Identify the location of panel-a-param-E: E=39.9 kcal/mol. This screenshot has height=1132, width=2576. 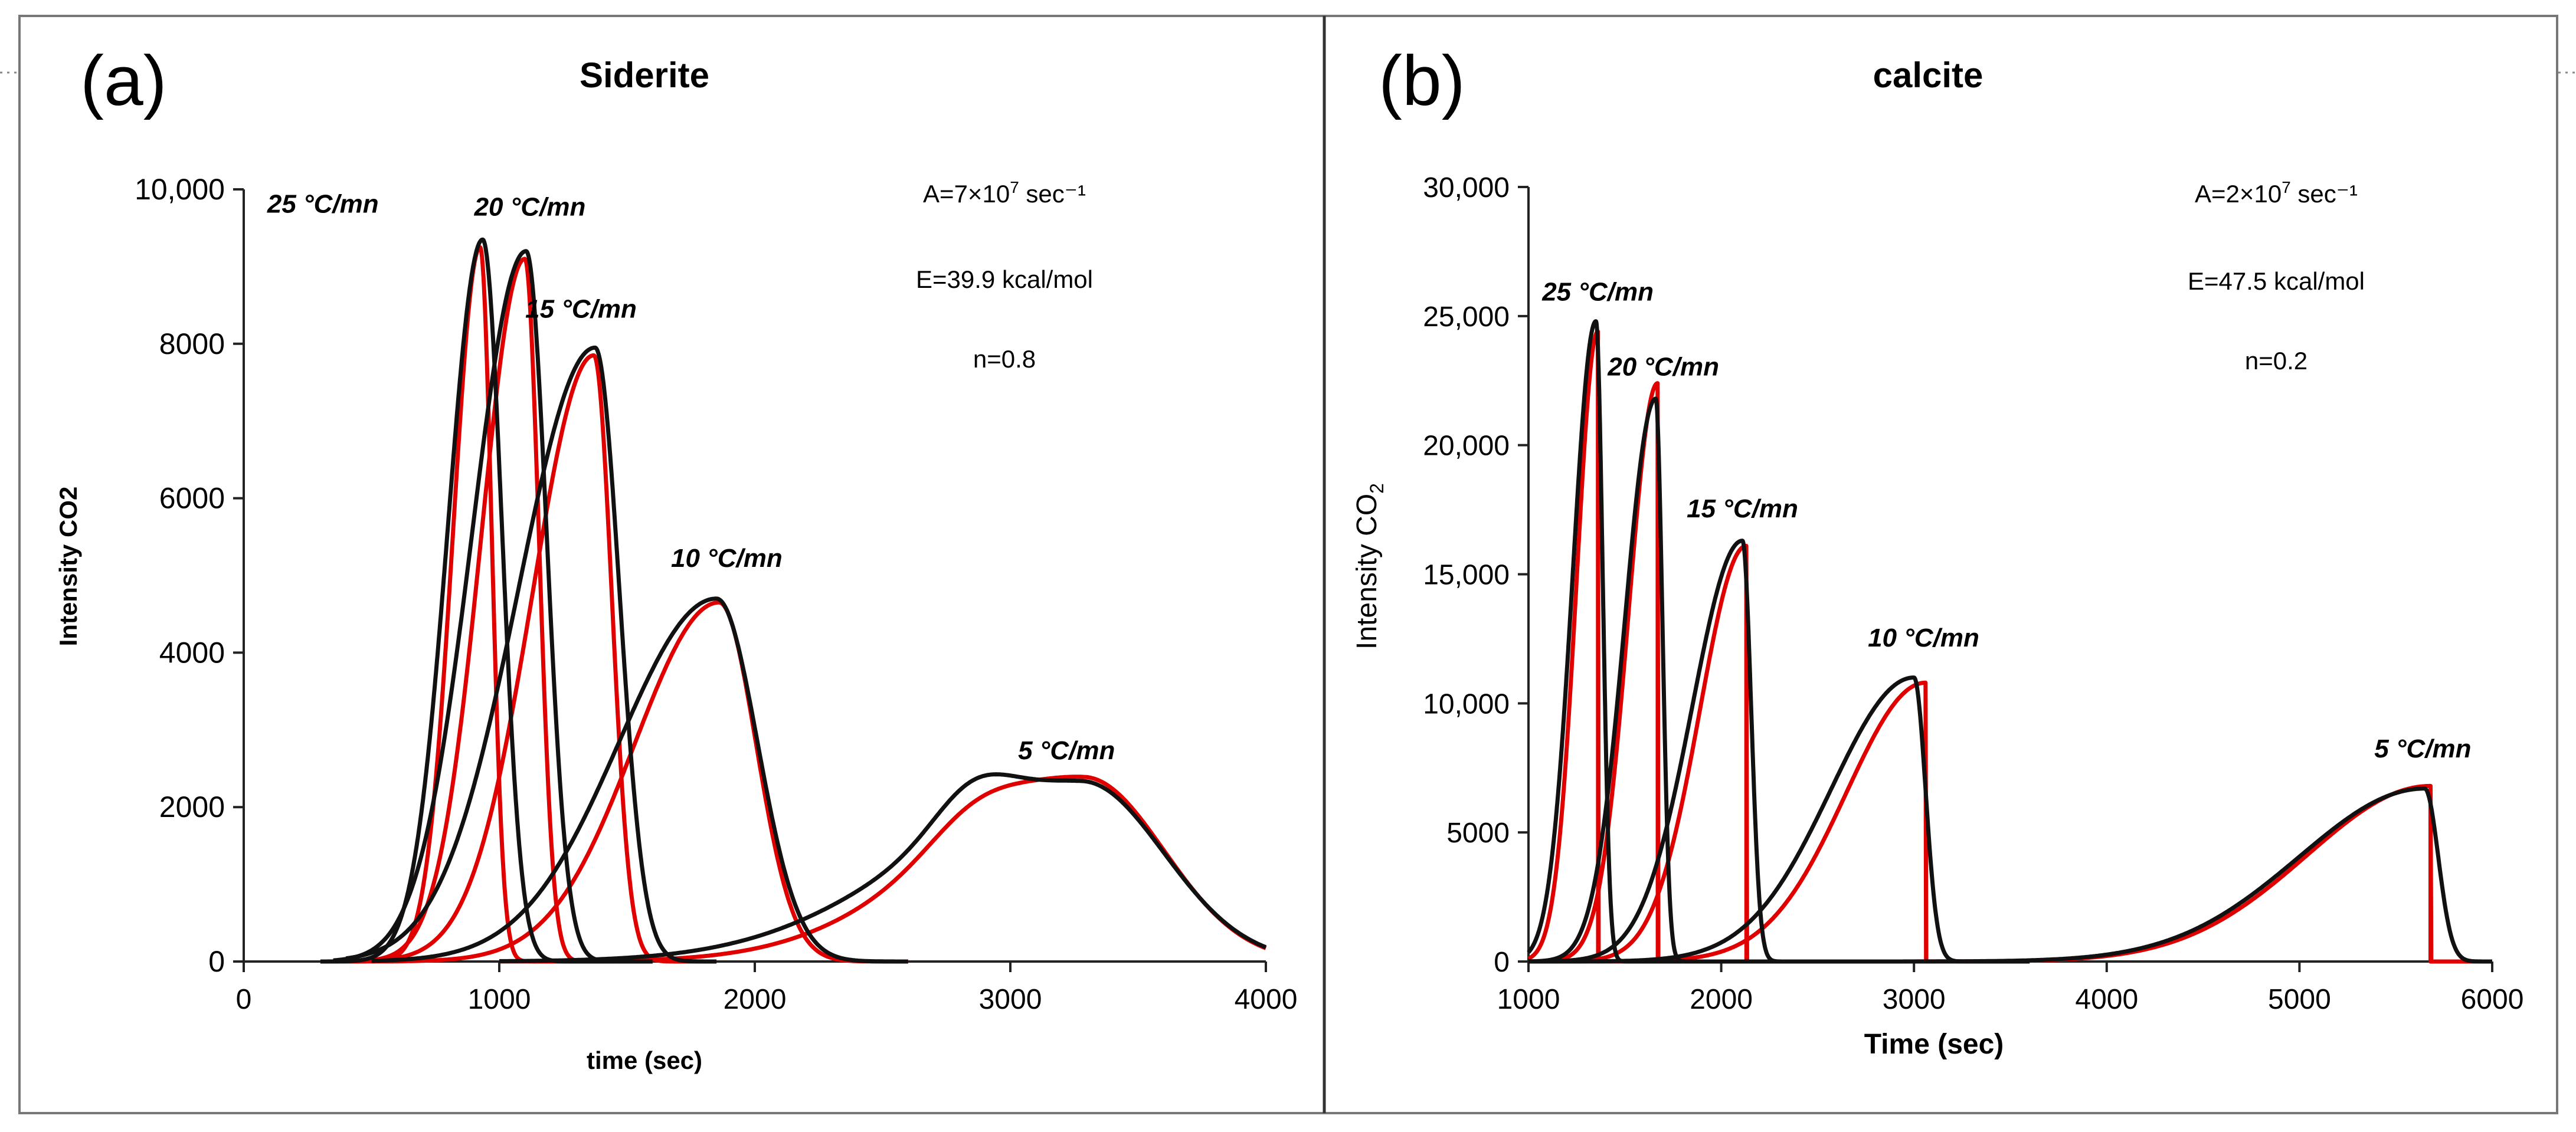
(1004, 279).